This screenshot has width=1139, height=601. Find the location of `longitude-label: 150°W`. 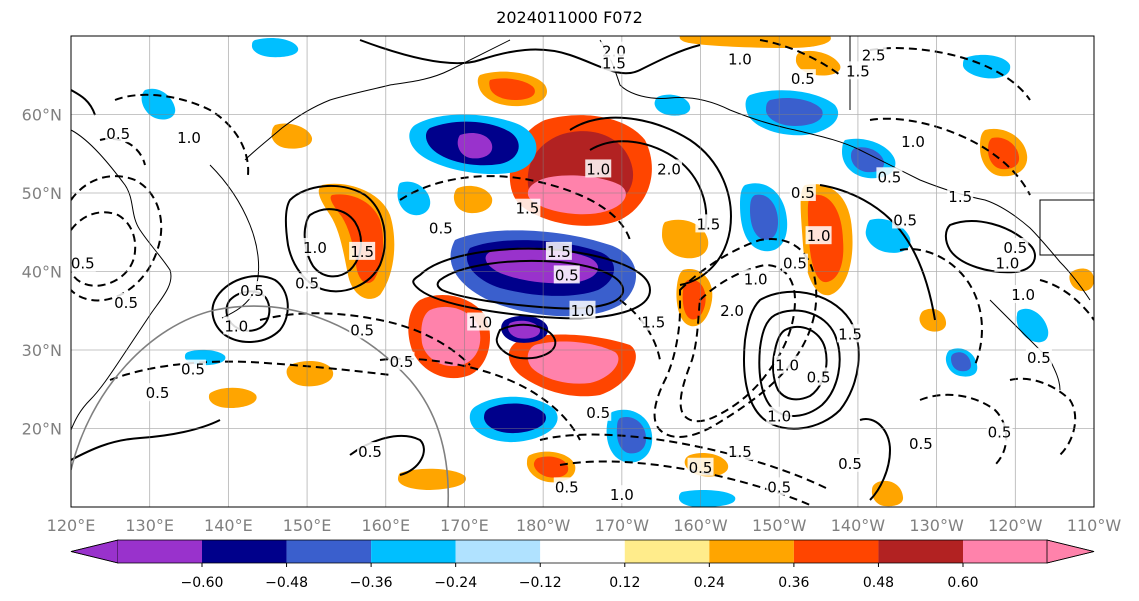

longitude-label: 150°W is located at coordinates (779, 525).